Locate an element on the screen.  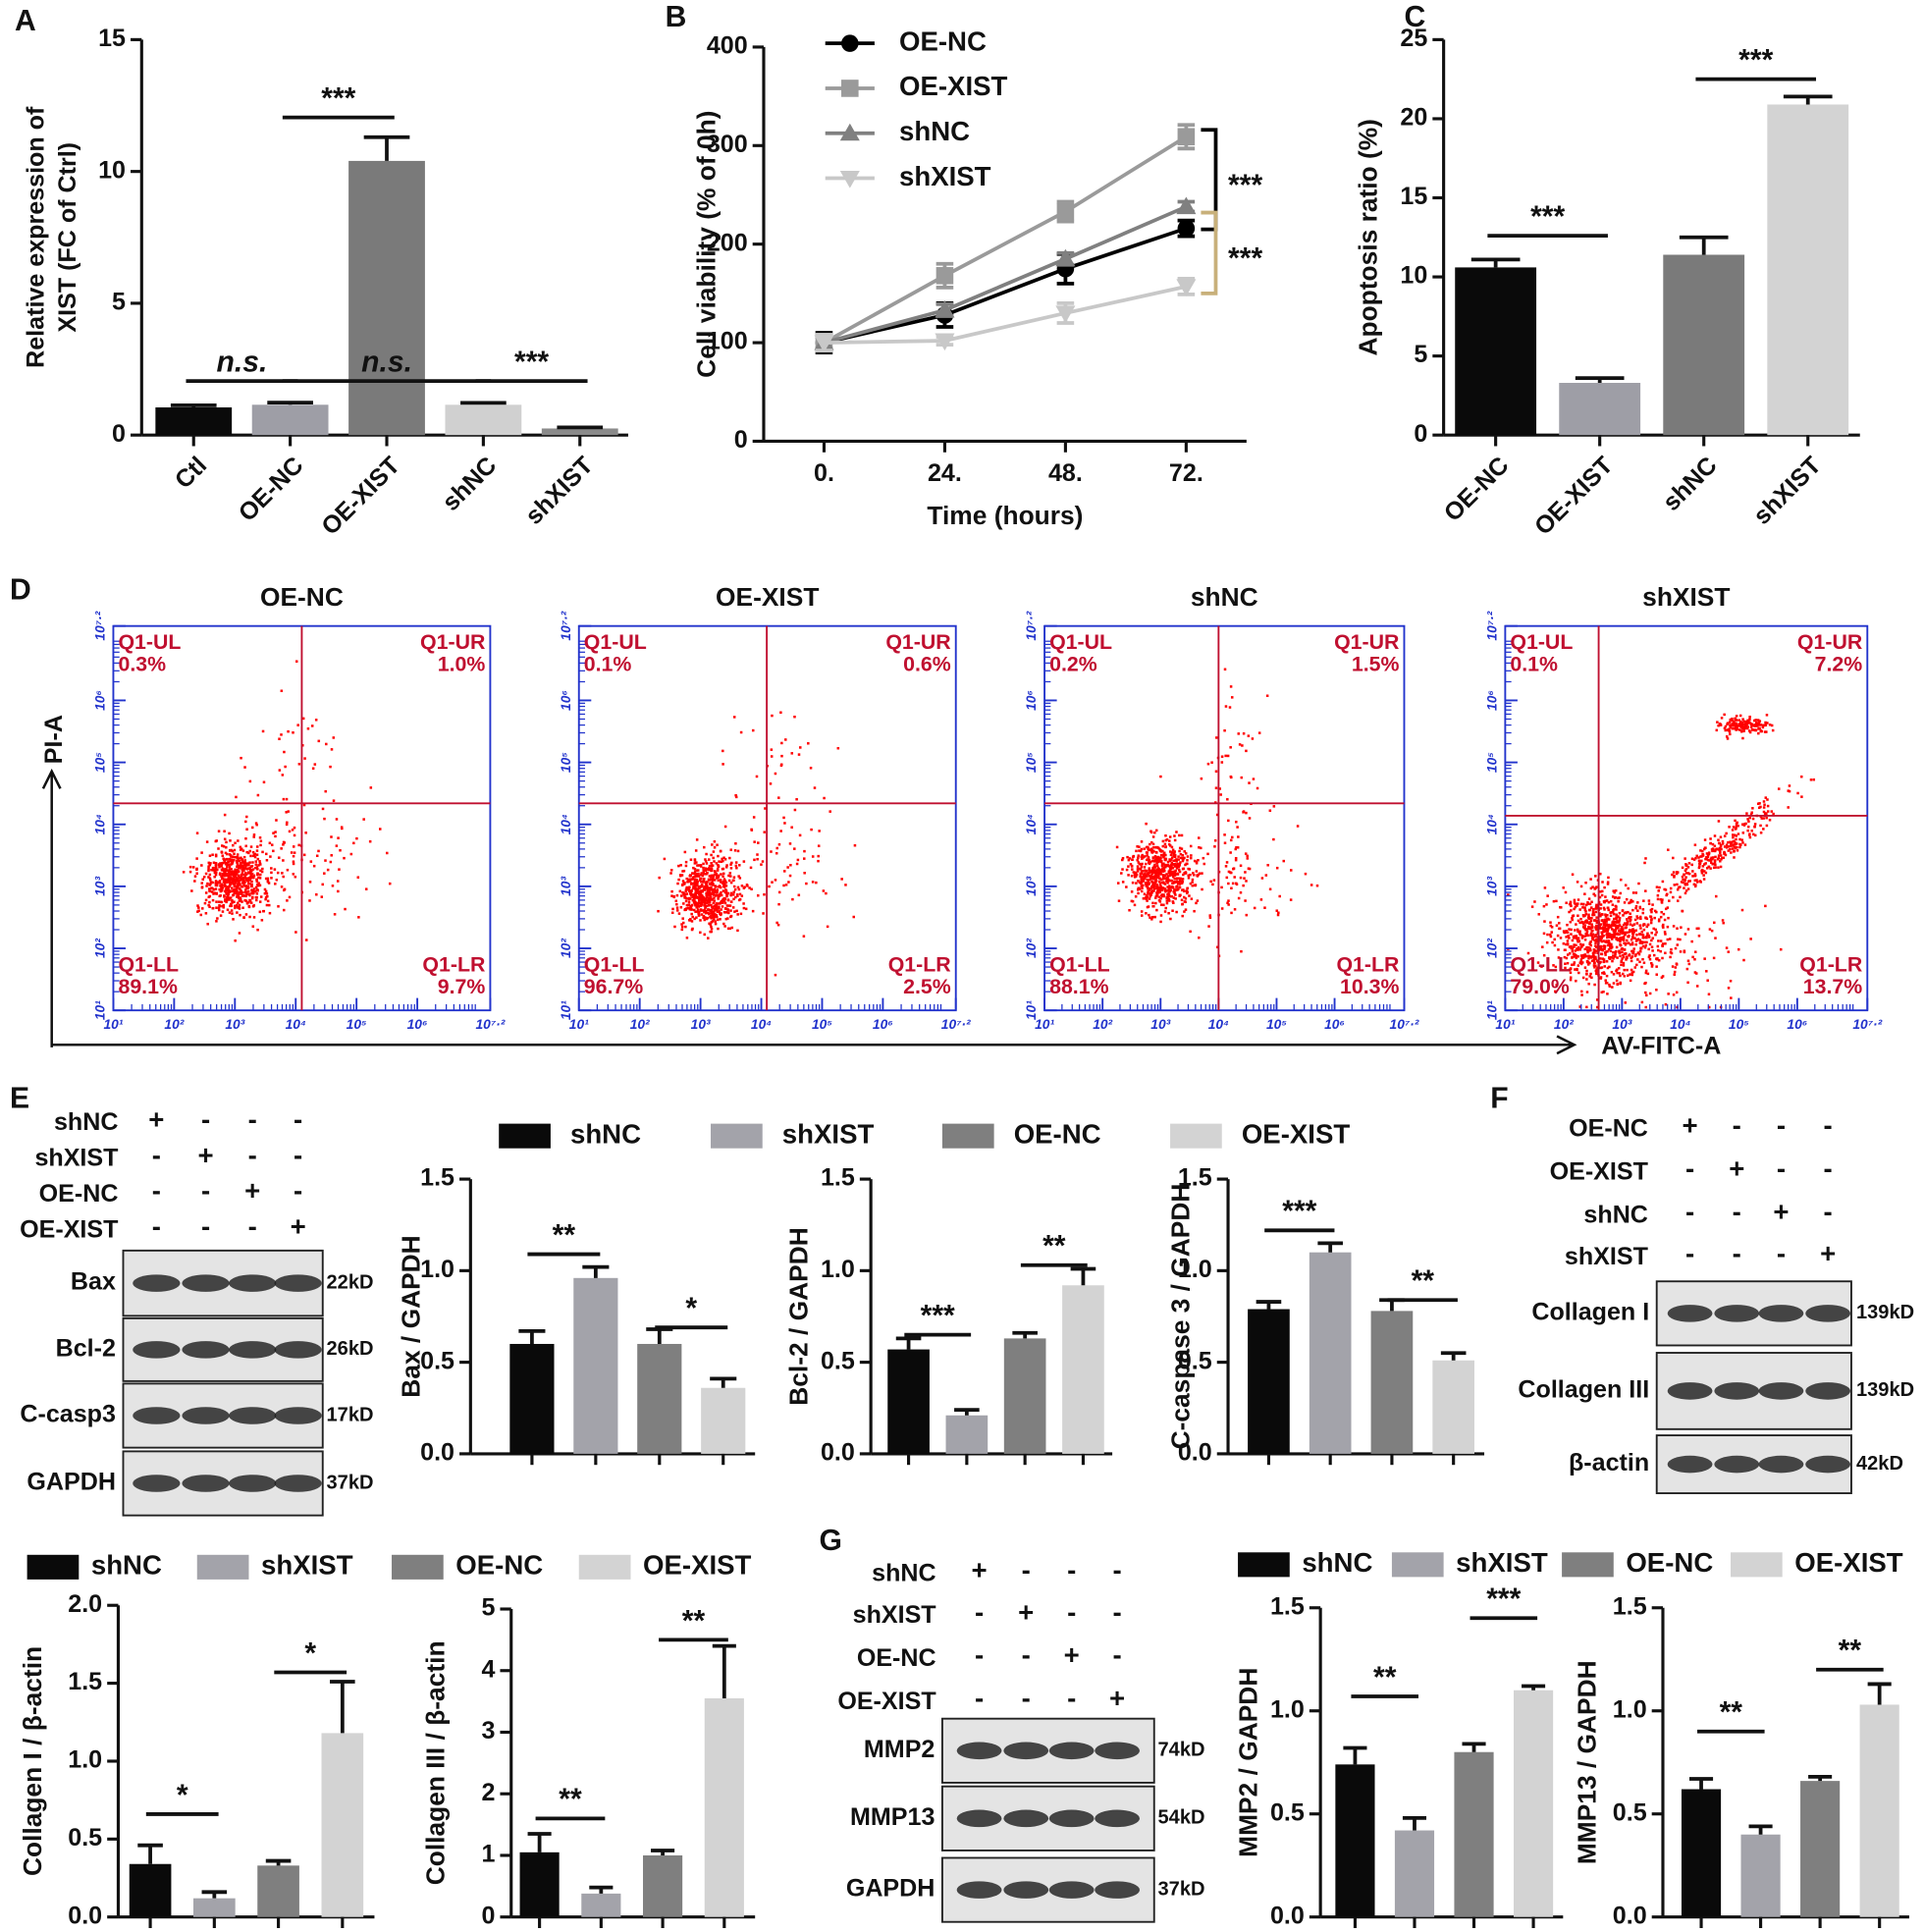
marker is located at coordinates (1066, 212).